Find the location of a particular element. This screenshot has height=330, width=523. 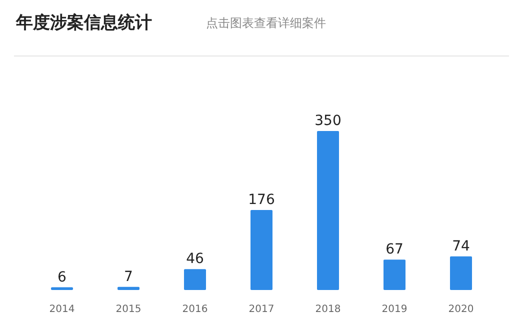

x-tick-label: 2020 is located at coordinates (461, 309).